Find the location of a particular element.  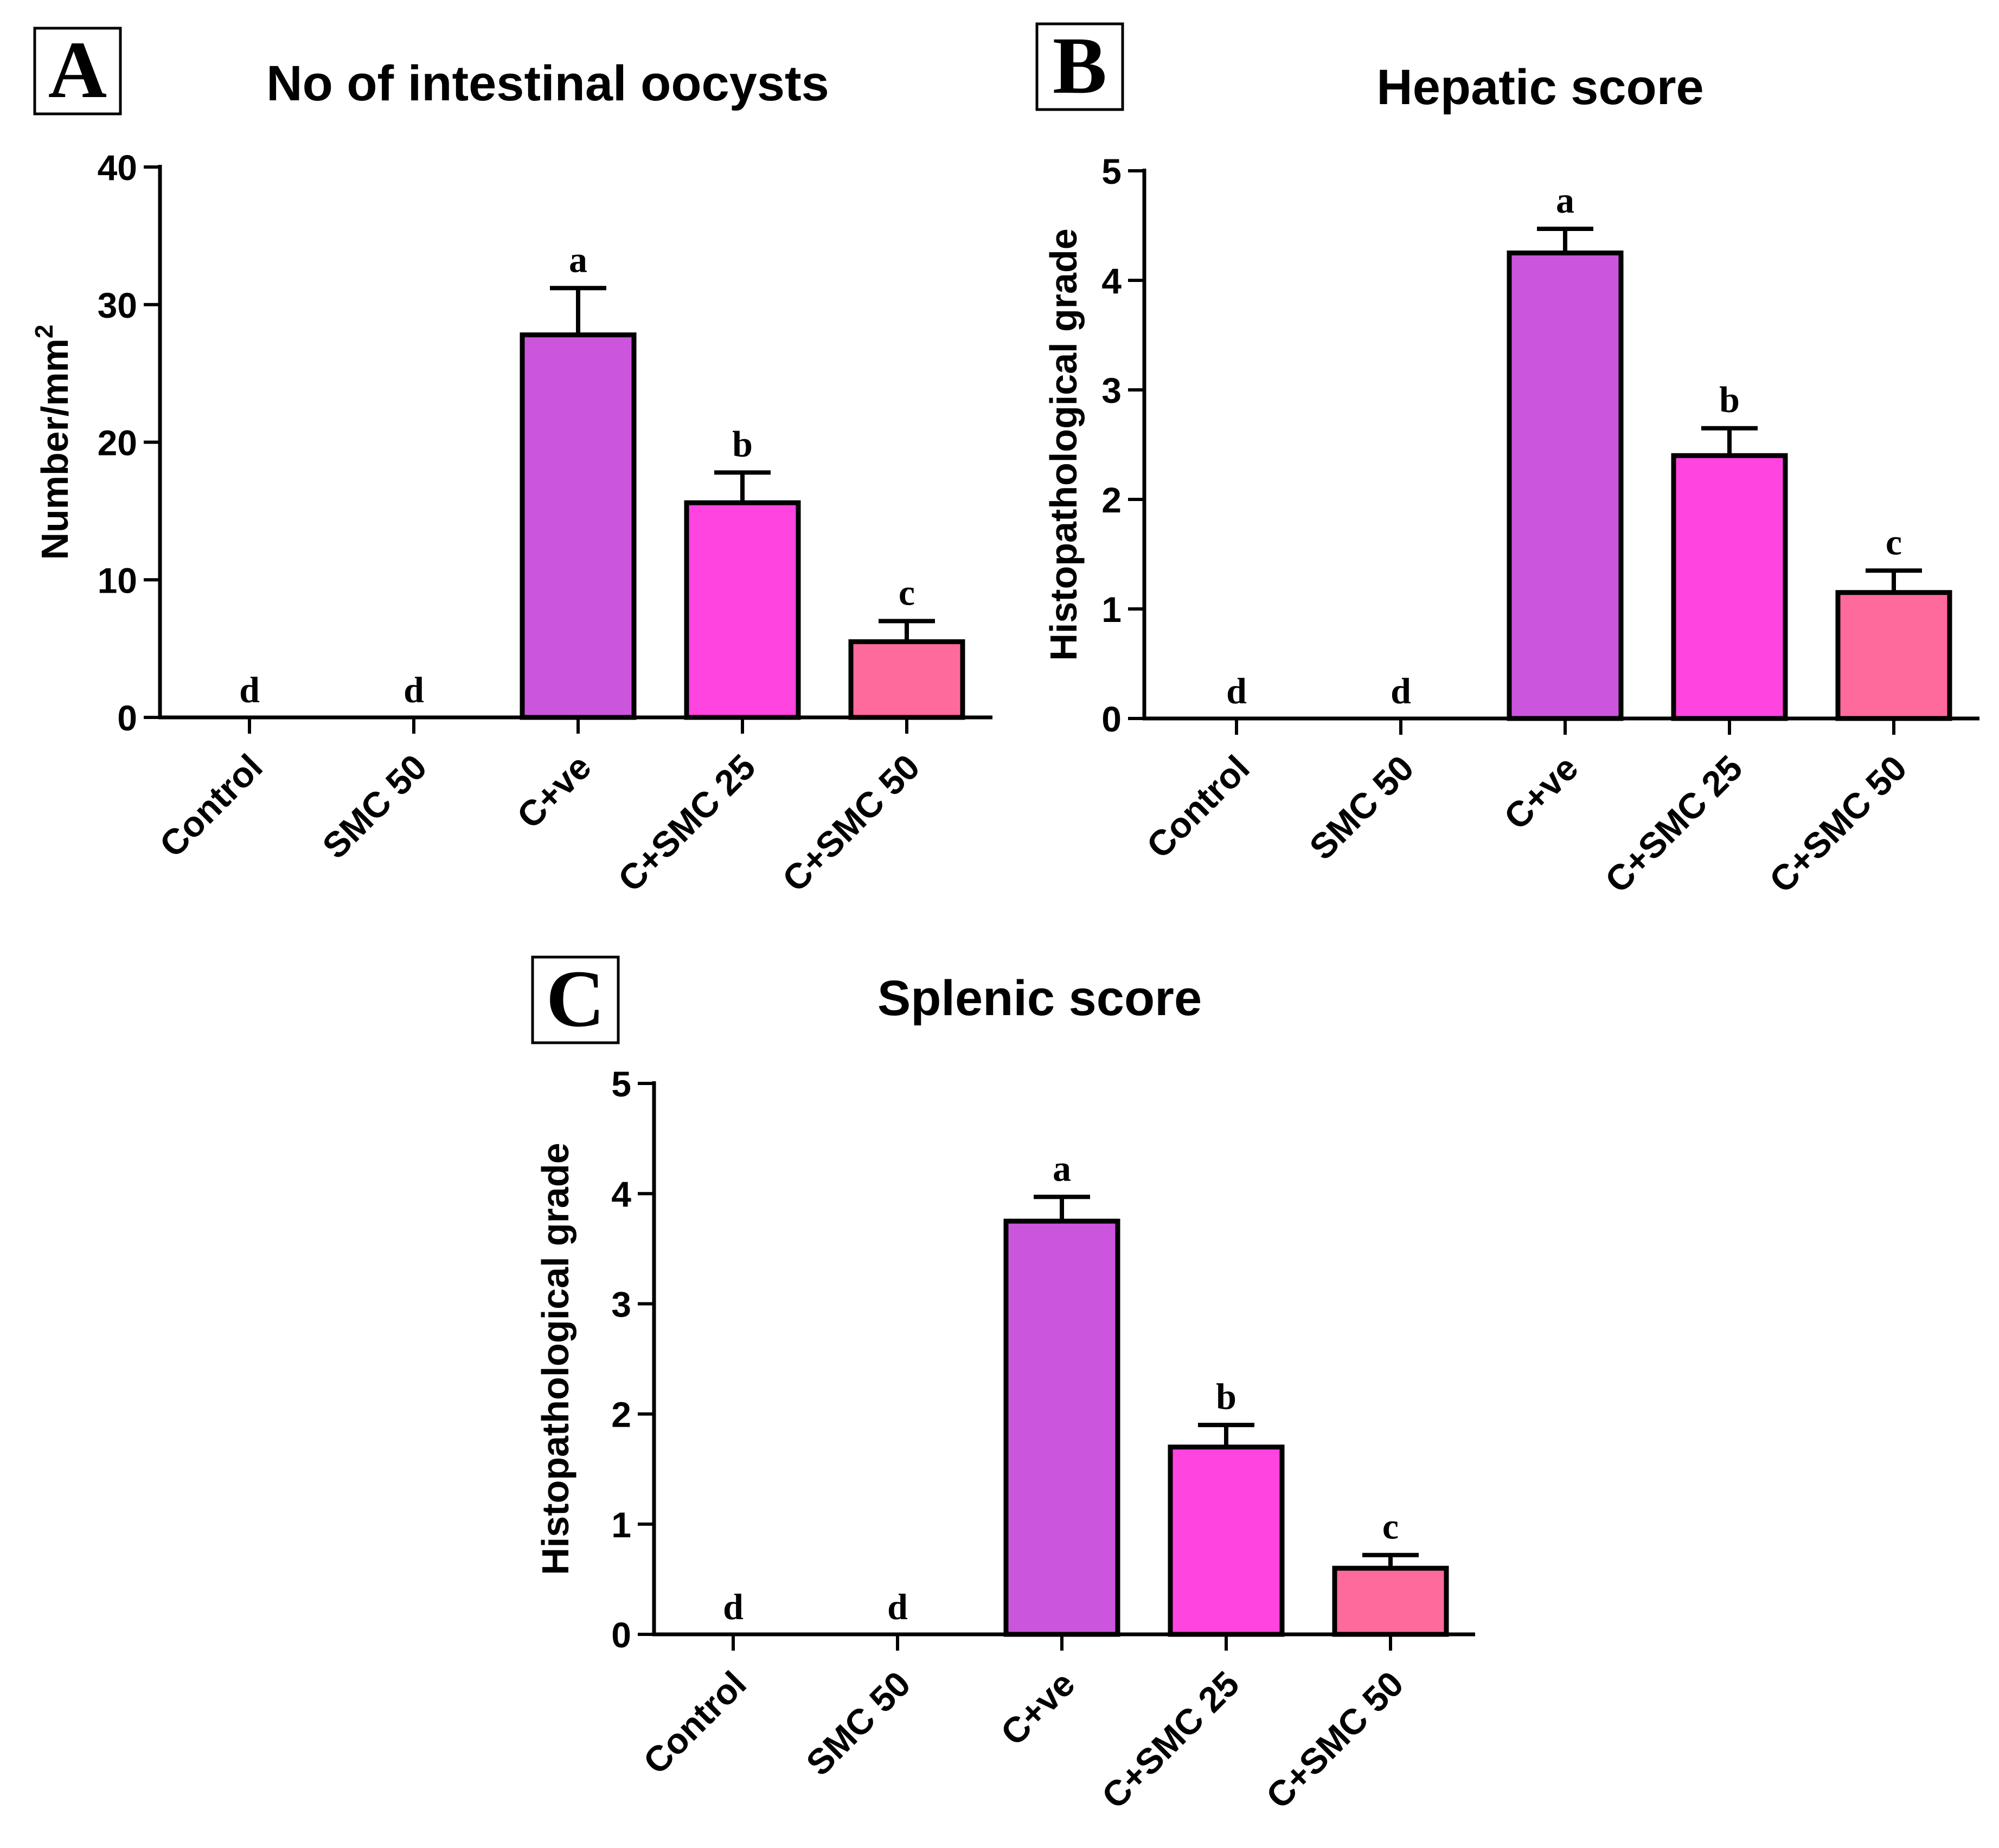

y-tick-label: 30 is located at coordinates (117, 305).